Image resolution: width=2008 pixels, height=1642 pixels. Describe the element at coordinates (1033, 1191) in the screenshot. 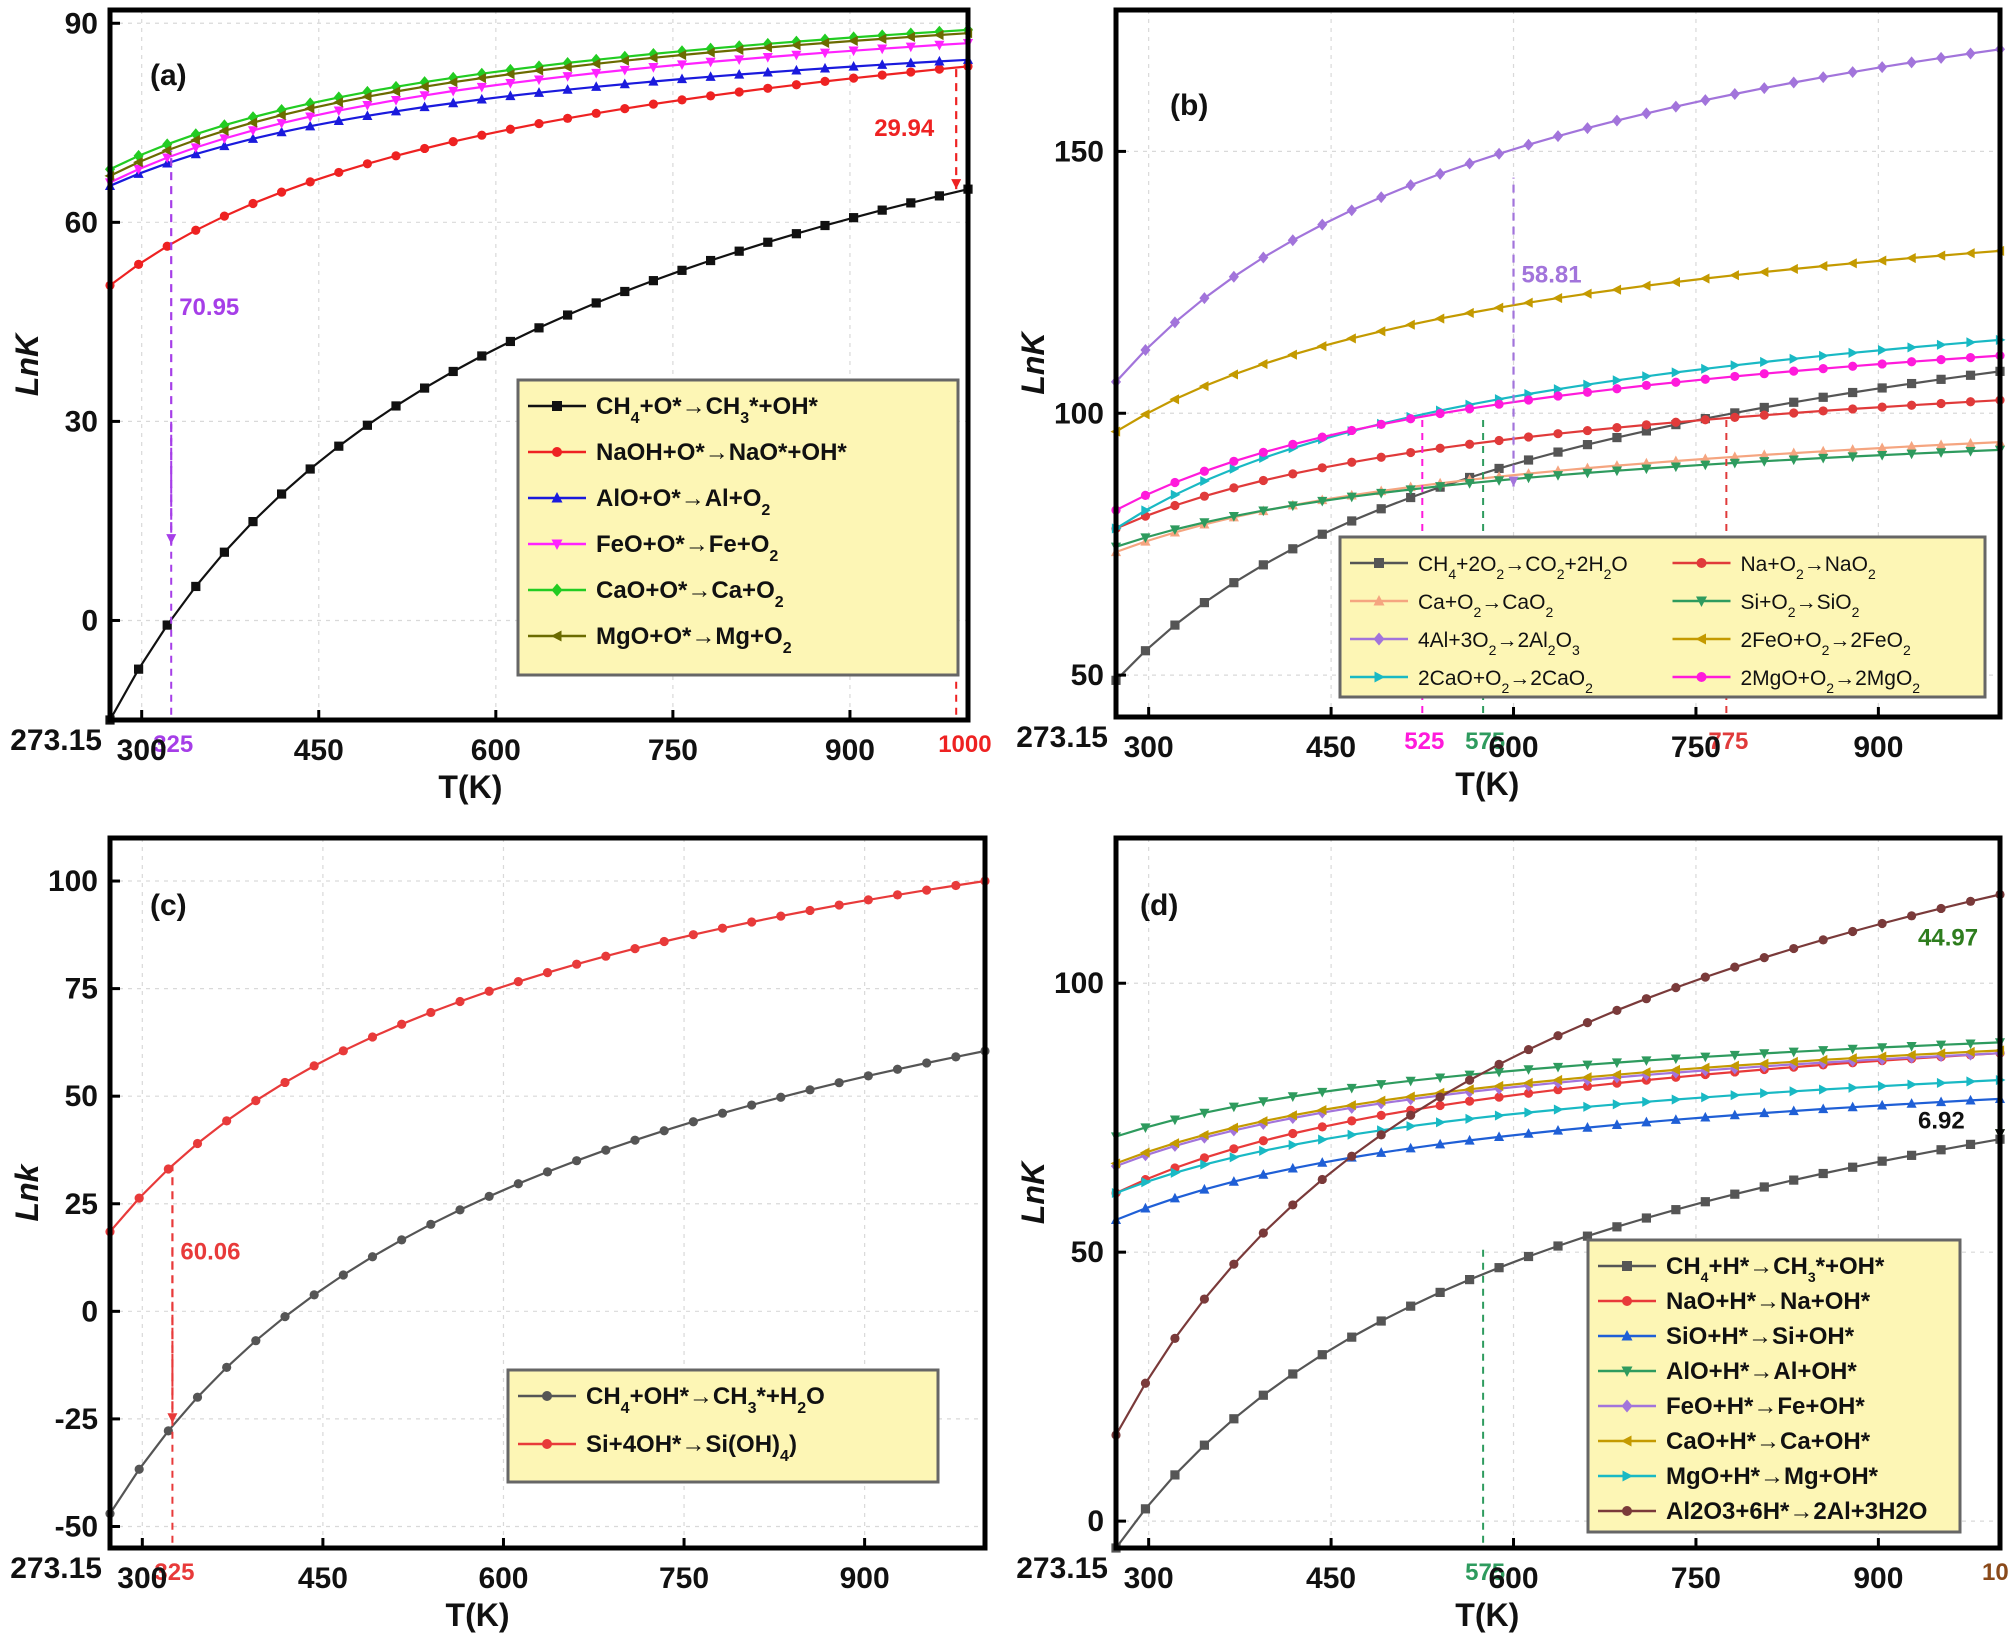

I see `y-axis-title: LnK` at that location.